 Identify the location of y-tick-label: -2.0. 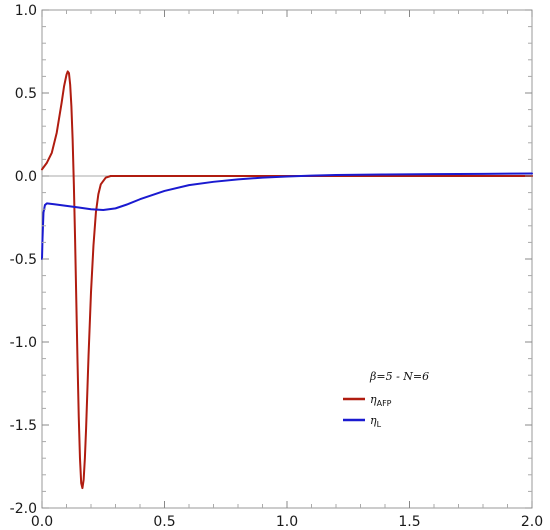
(23, 509).